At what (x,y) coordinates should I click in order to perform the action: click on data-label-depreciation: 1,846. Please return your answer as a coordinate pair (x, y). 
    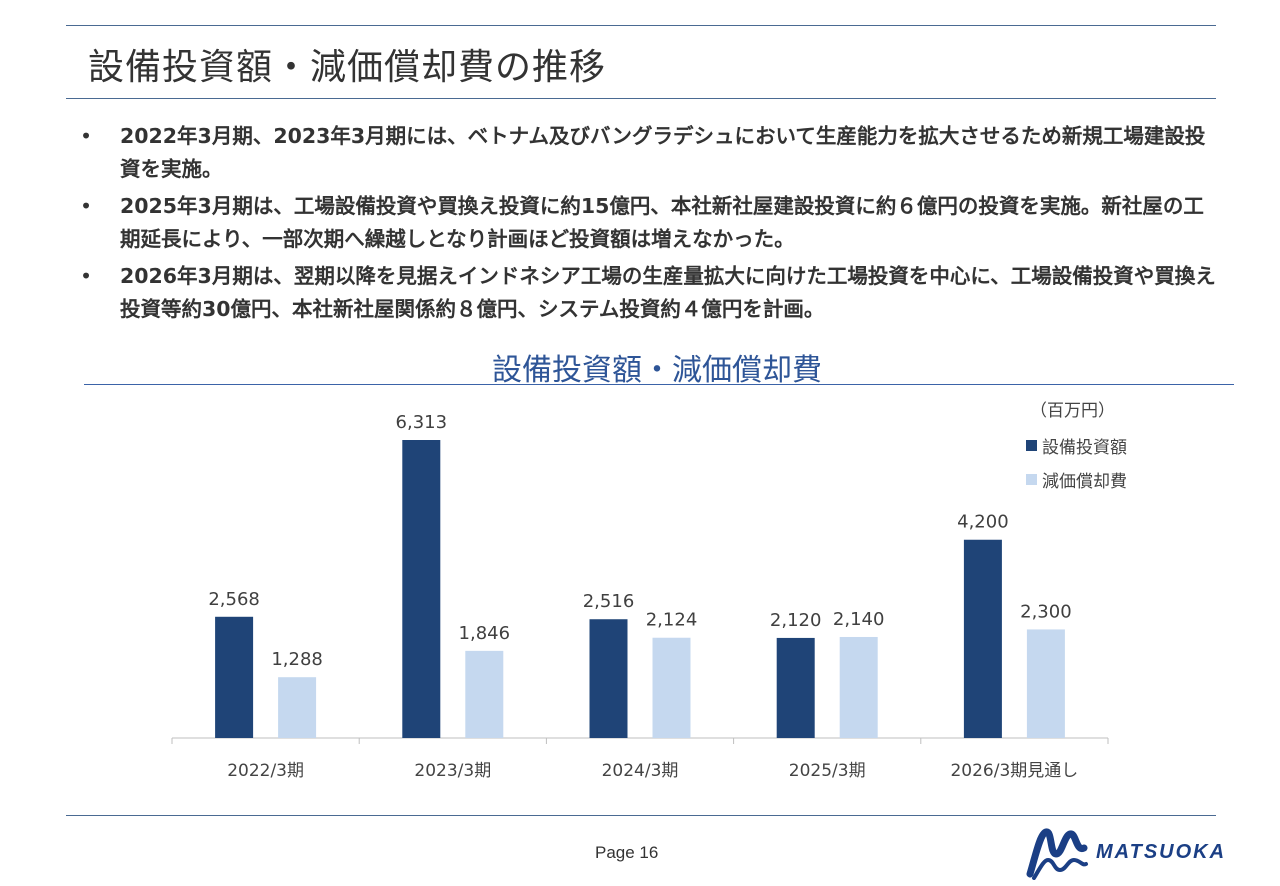
    Looking at the image, I should click on (485, 633).